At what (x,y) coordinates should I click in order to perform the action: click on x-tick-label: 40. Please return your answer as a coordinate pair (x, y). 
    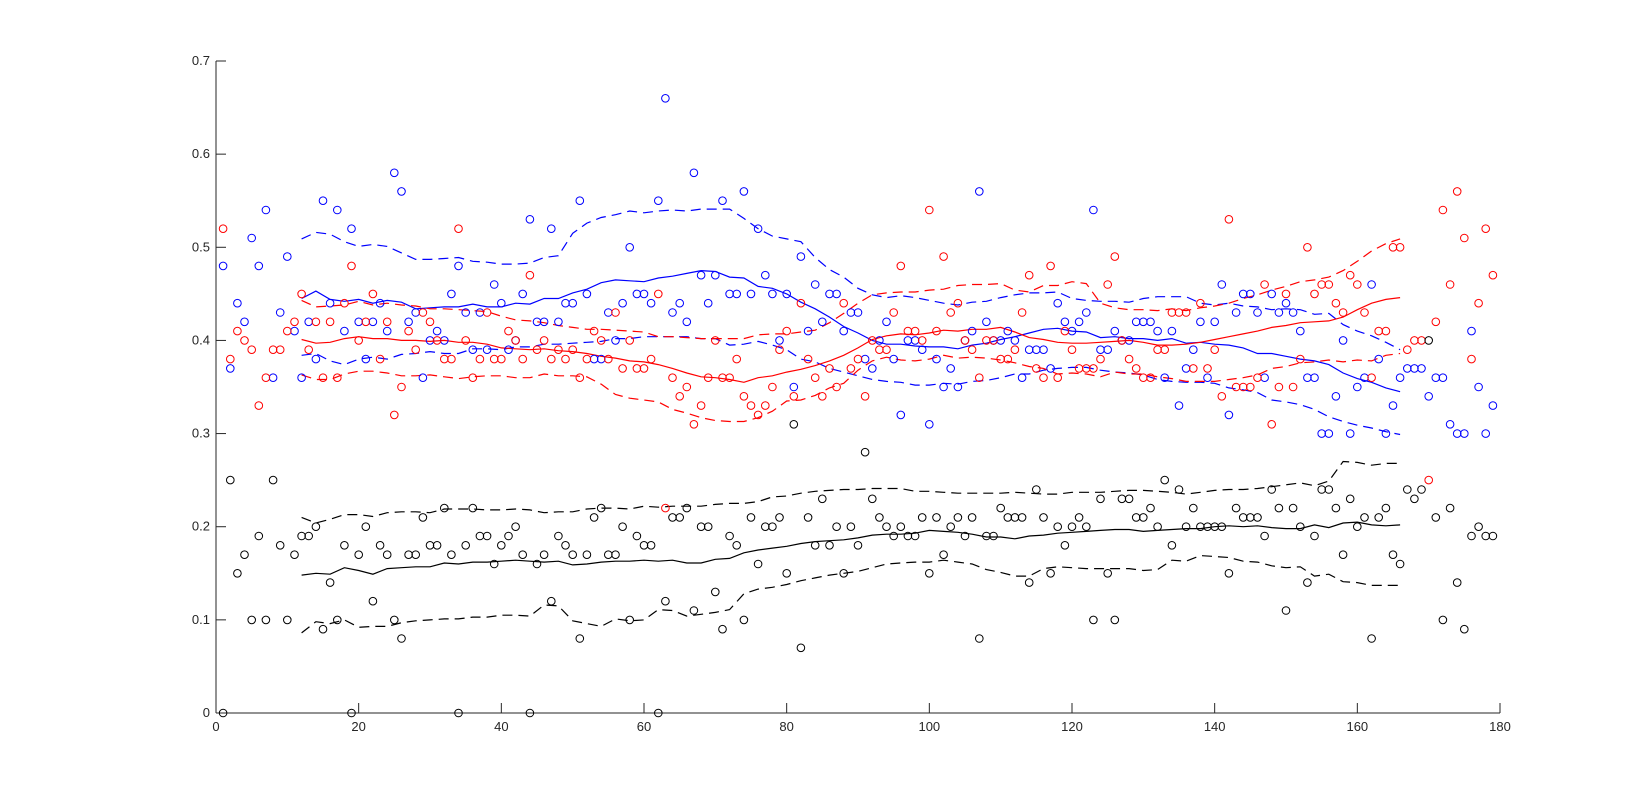
    Looking at the image, I should click on (501, 726).